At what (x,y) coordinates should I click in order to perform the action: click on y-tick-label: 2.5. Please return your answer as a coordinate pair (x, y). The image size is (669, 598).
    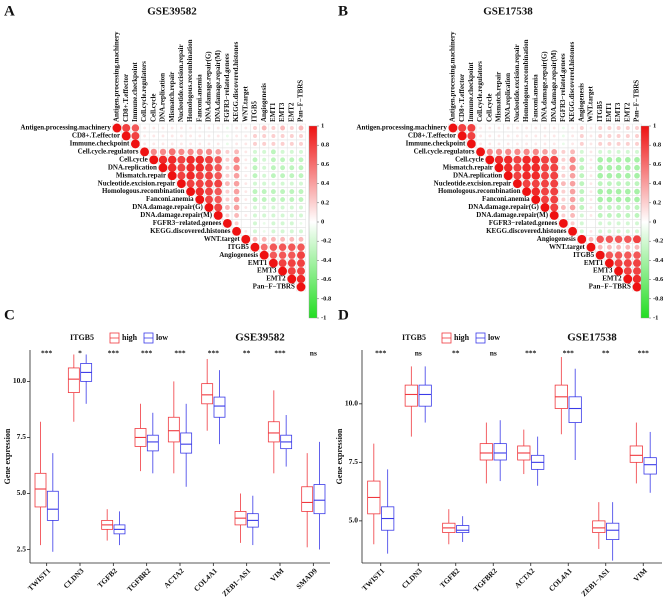
    Looking at the image, I should click on (22, 548).